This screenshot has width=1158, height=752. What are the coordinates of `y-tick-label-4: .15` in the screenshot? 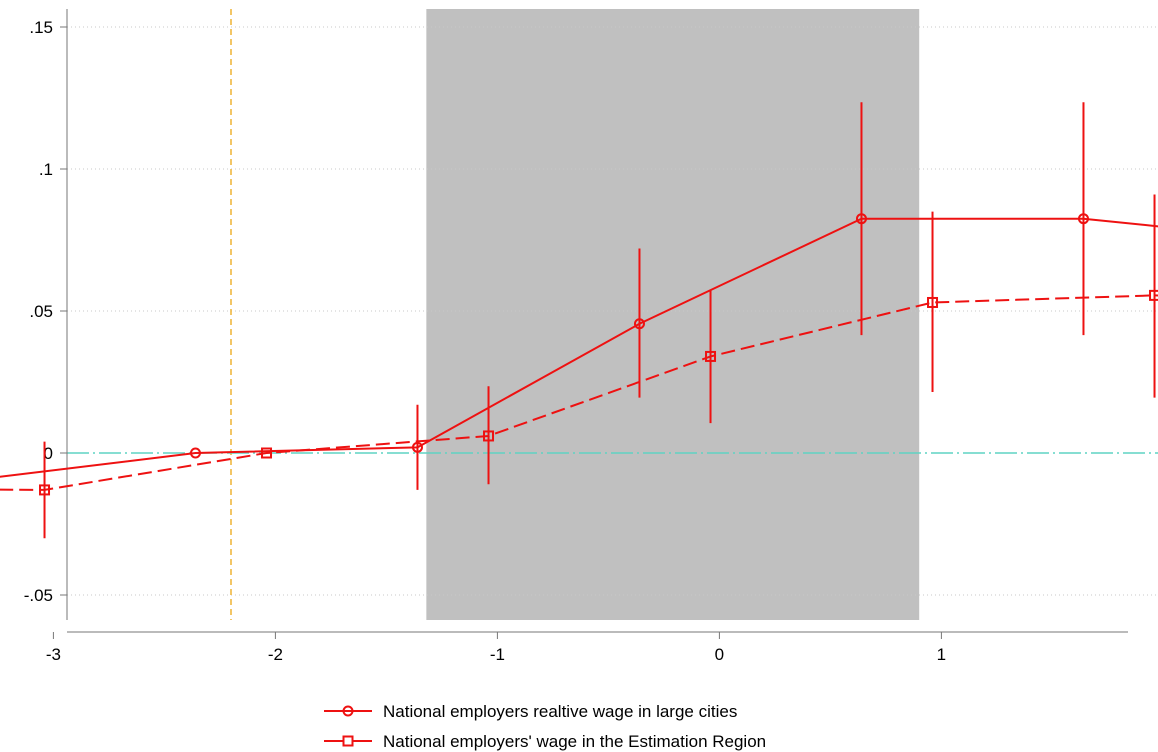 It's located at (41, 27).